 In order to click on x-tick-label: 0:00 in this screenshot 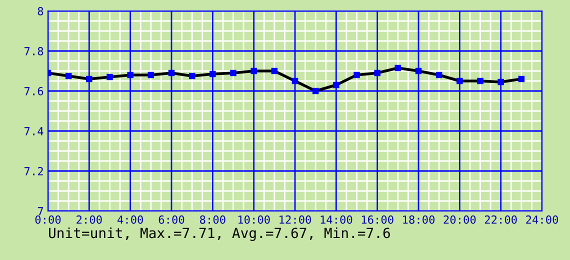, I will do `click(48, 219)`.